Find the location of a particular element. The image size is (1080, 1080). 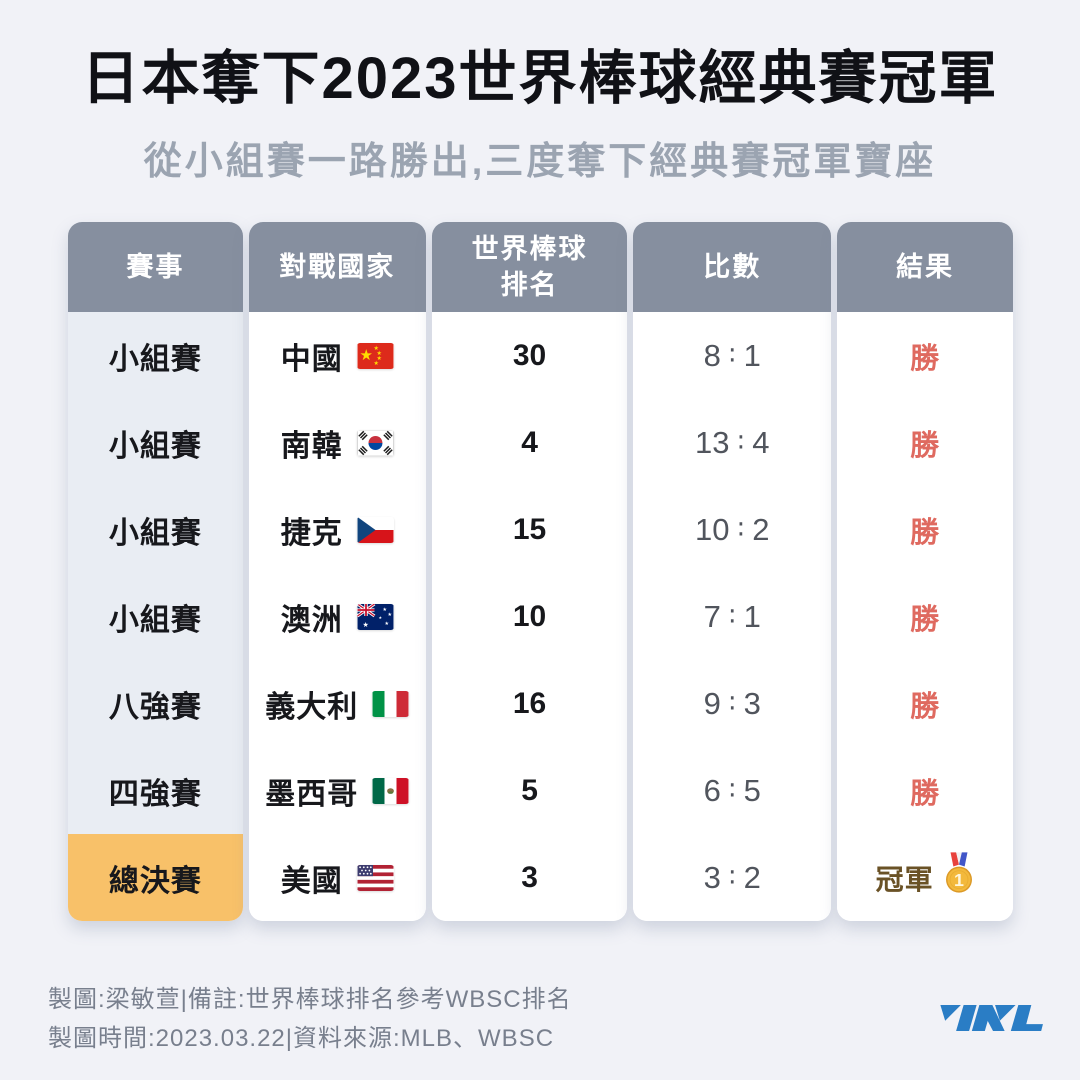

south-korea-flag-icon is located at coordinates (375, 442).